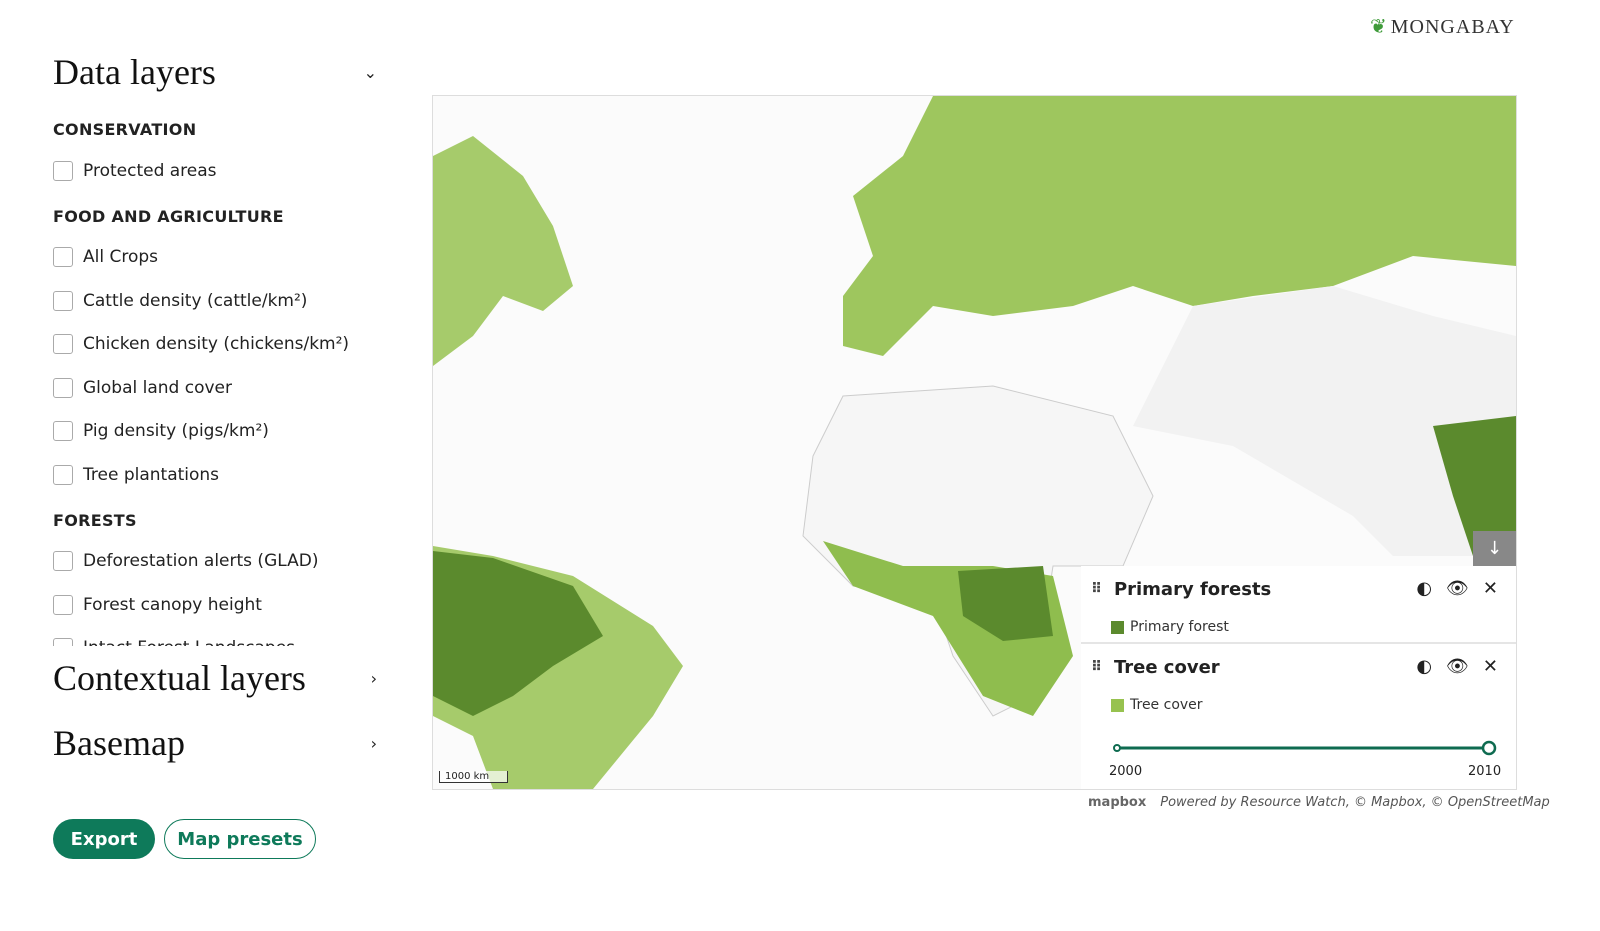 Image resolution: width=1600 pixels, height=931 pixels. Describe the element at coordinates (1489, 748) in the screenshot. I see `handle-end` at that location.